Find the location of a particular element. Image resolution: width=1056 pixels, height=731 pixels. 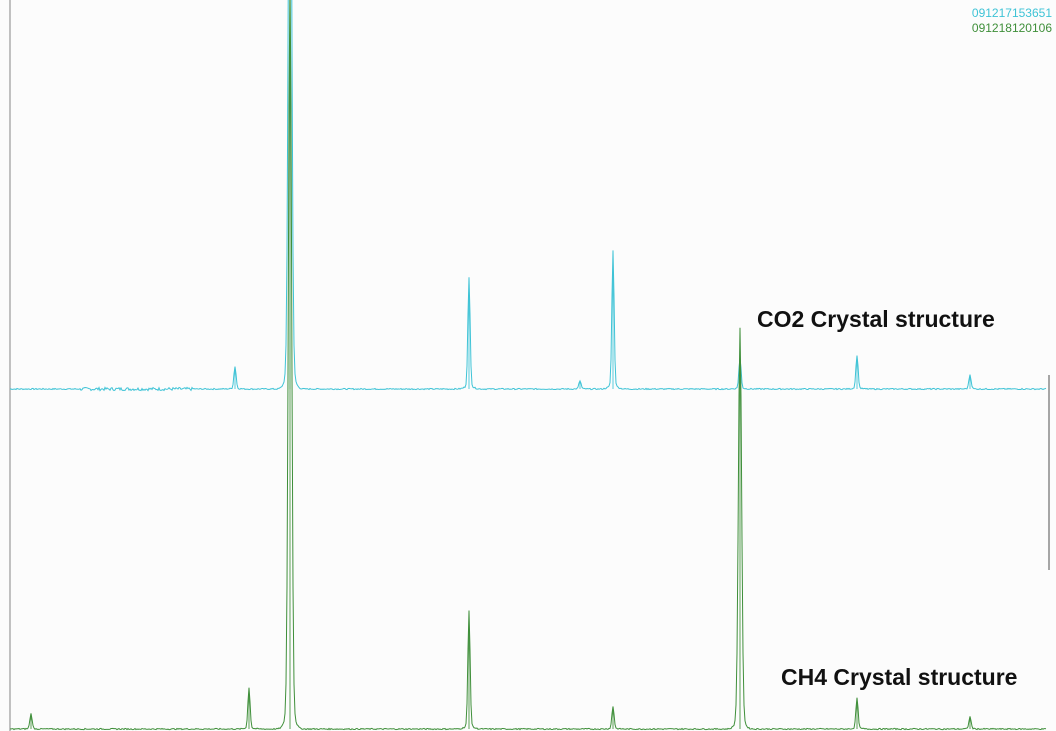

annotation-co2: CO2 Crystal structure is located at coordinates (876, 319).